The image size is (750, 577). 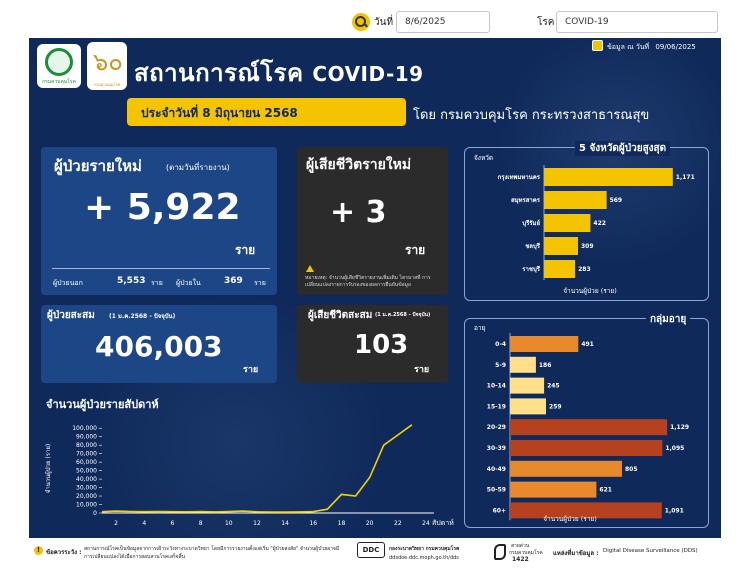 I want to click on bar-value-label: 569, so click(x=616, y=200).